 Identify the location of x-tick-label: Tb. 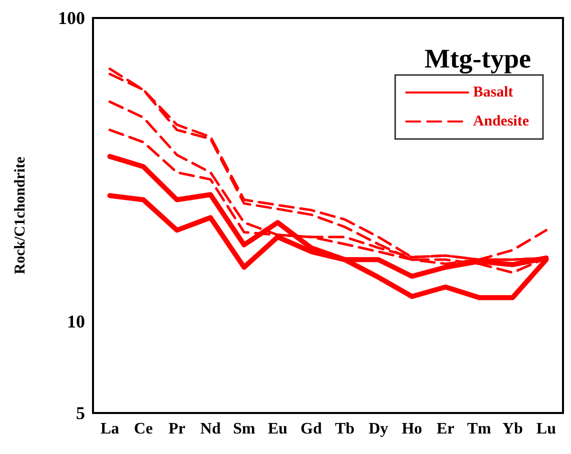
(344, 429).